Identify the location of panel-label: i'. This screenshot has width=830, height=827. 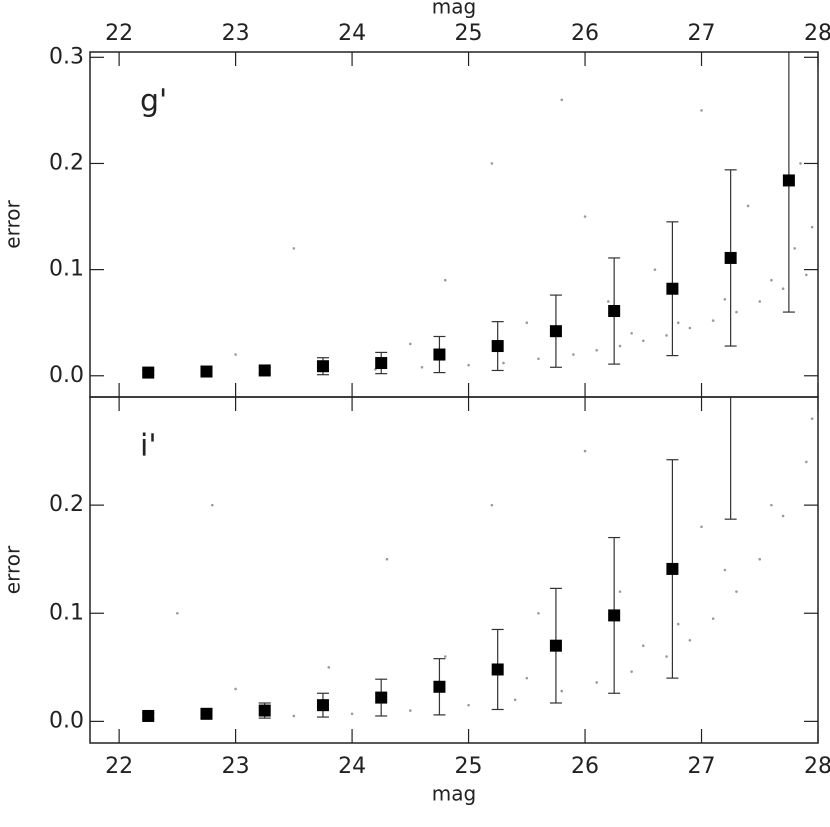
(148, 446).